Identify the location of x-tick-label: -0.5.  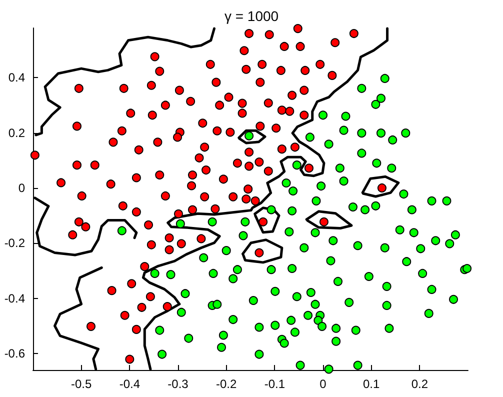
(81, 384).